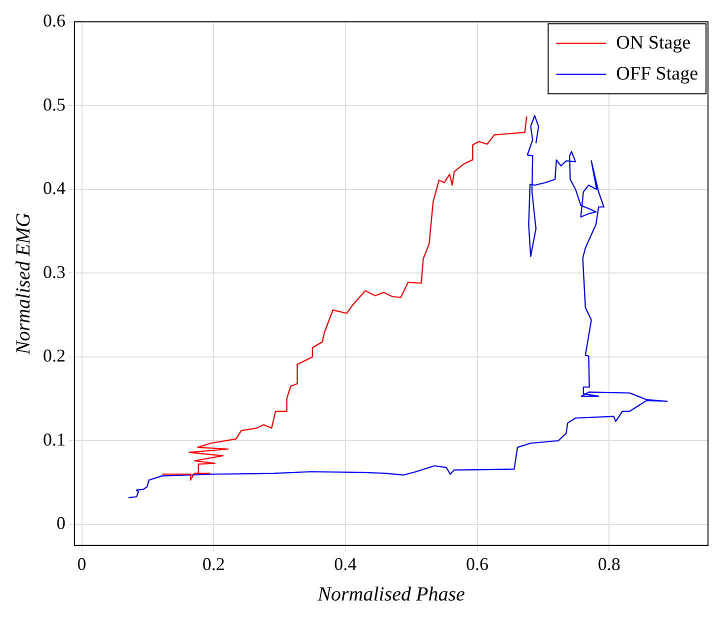  Describe the element at coordinates (657, 73) in the screenshot. I see `legend-label: OFF Stage` at that location.